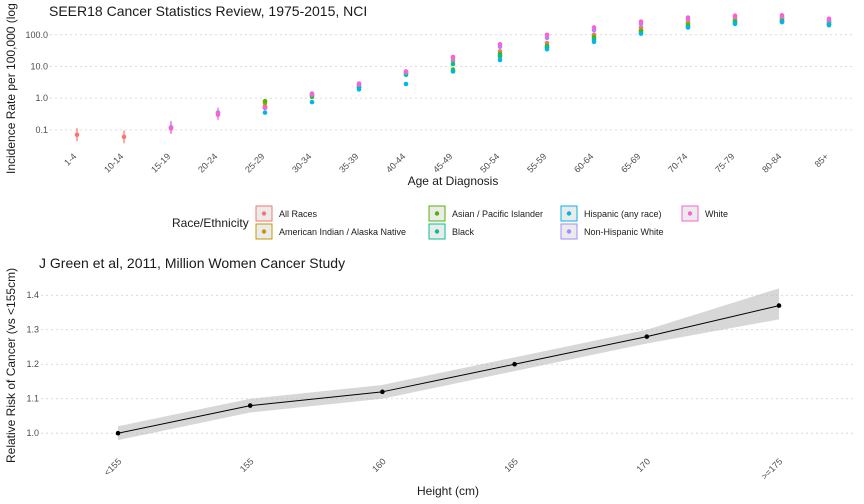 Image resolution: width=864 pixels, height=504 pixels. Describe the element at coordinates (301, 162) in the screenshot. I see `x-tick-label: 30-34` at that location.